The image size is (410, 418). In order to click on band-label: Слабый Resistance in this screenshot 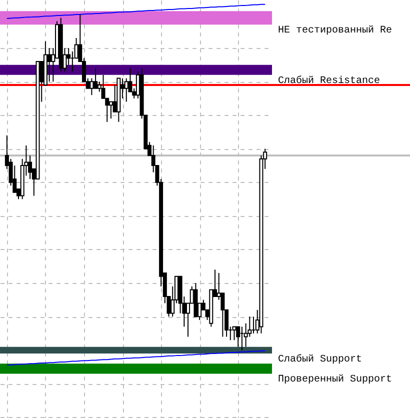, I will do `click(329, 80)`.